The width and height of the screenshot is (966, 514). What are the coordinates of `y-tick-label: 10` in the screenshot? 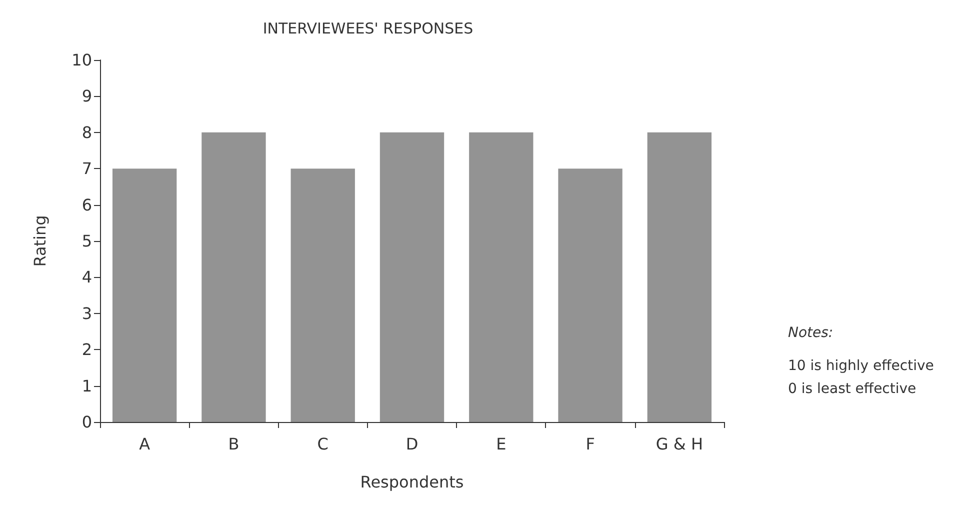 It's located at (82, 60).